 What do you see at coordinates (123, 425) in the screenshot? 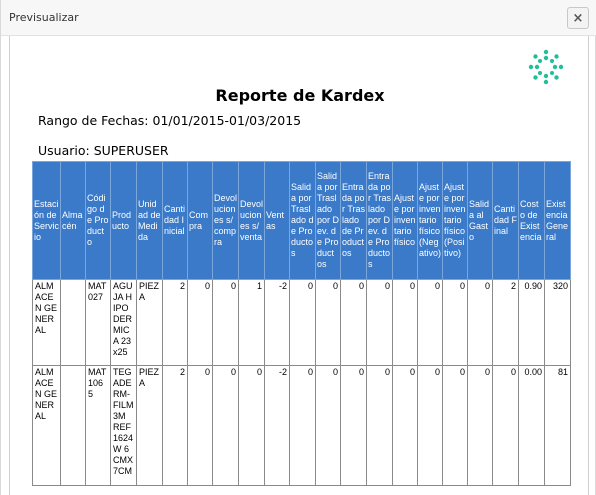
I see `table-cell: TEGADERM-FILM 3M REF 1624W 6CMX7CM` at bounding box center [123, 425].